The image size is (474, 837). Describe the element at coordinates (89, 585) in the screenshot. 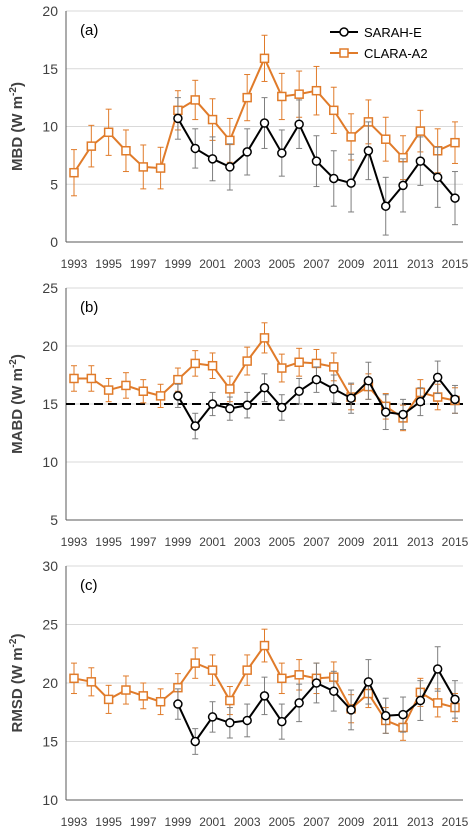

I see `panel-label: (c)` at that location.